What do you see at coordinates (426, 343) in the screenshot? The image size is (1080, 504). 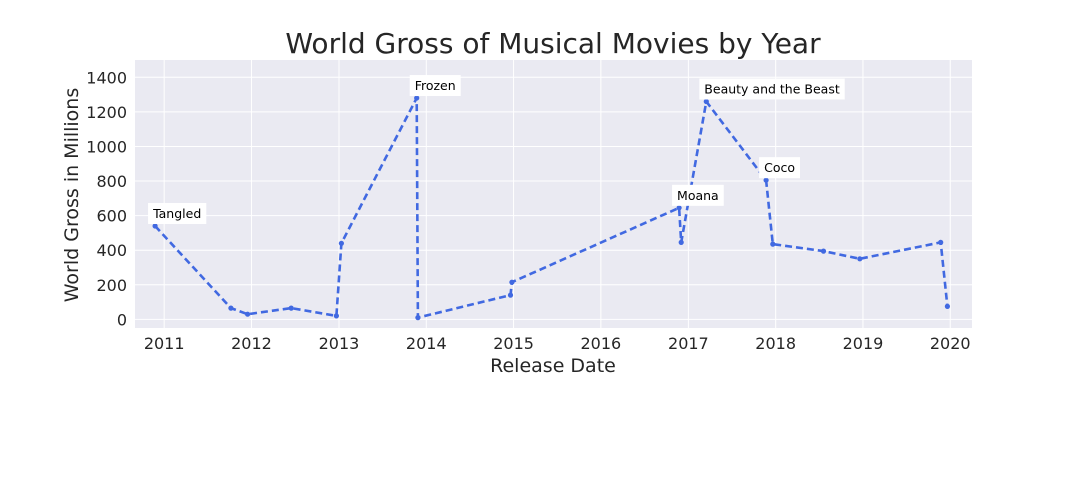 I see `x-tick-label: 2014` at bounding box center [426, 343].